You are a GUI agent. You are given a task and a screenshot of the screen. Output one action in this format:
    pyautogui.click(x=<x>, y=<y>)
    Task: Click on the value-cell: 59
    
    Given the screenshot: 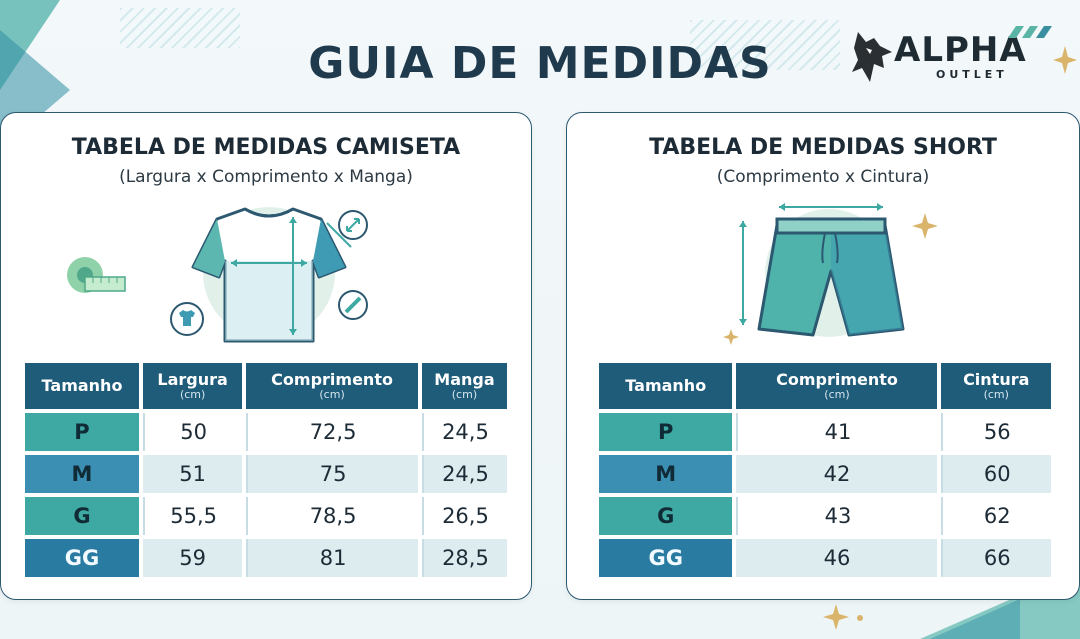 What is the action you would take?
    pyautogui.click(x=193, y=558)
    